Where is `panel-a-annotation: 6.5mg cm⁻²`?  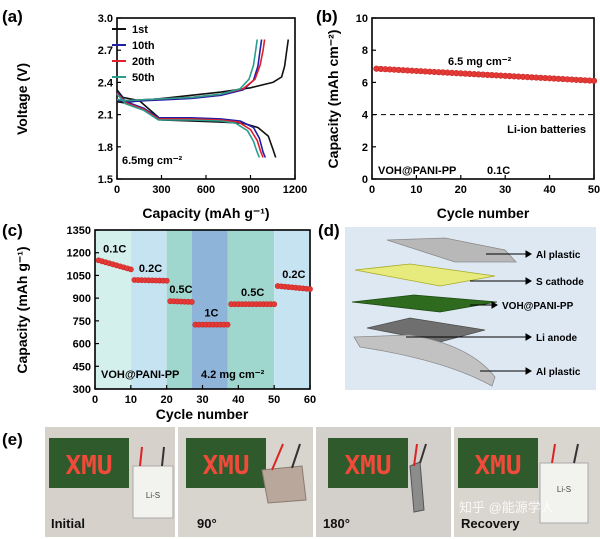
panel-a-annotation: 6.5mg cm⁻² is located at coordinates (152, 161).